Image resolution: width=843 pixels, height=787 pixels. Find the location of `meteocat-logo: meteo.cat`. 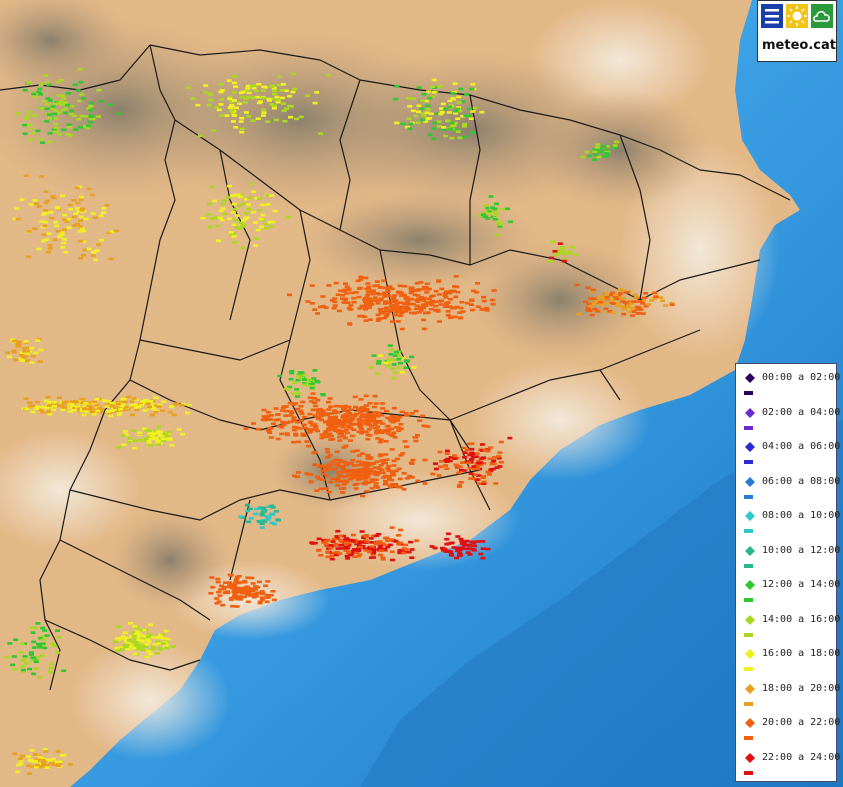

meteocat-logo: meteo.cat is located at coordinates (797, 31).